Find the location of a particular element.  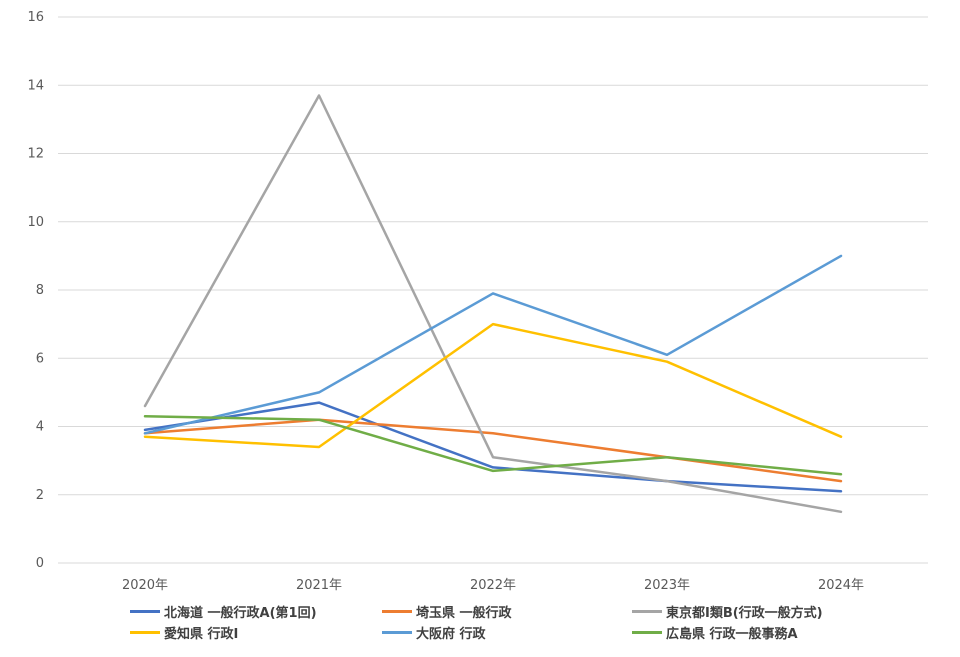

legend-label: 広島県 行政一般事務A is located at coordinates (732, 634).